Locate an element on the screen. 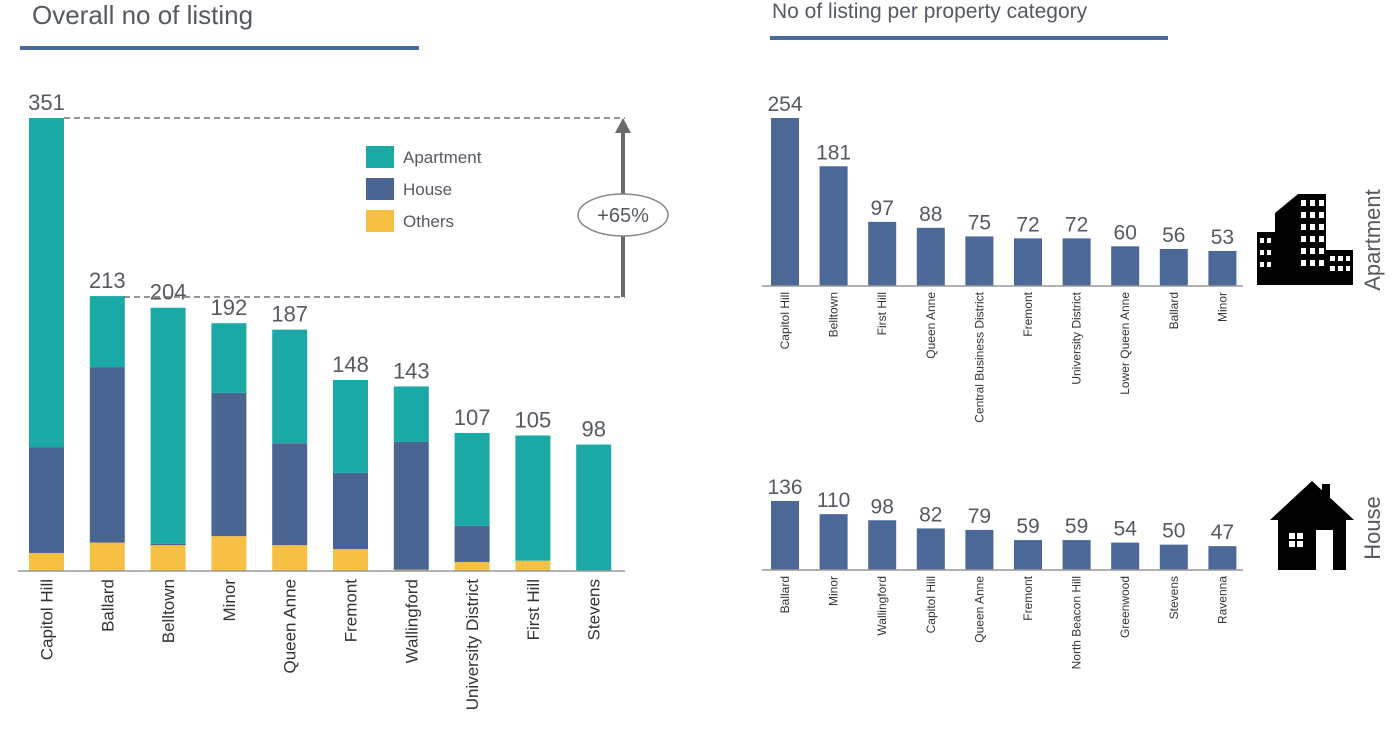  house-value-stevens: 50 is located at coordinates (1173, 531).